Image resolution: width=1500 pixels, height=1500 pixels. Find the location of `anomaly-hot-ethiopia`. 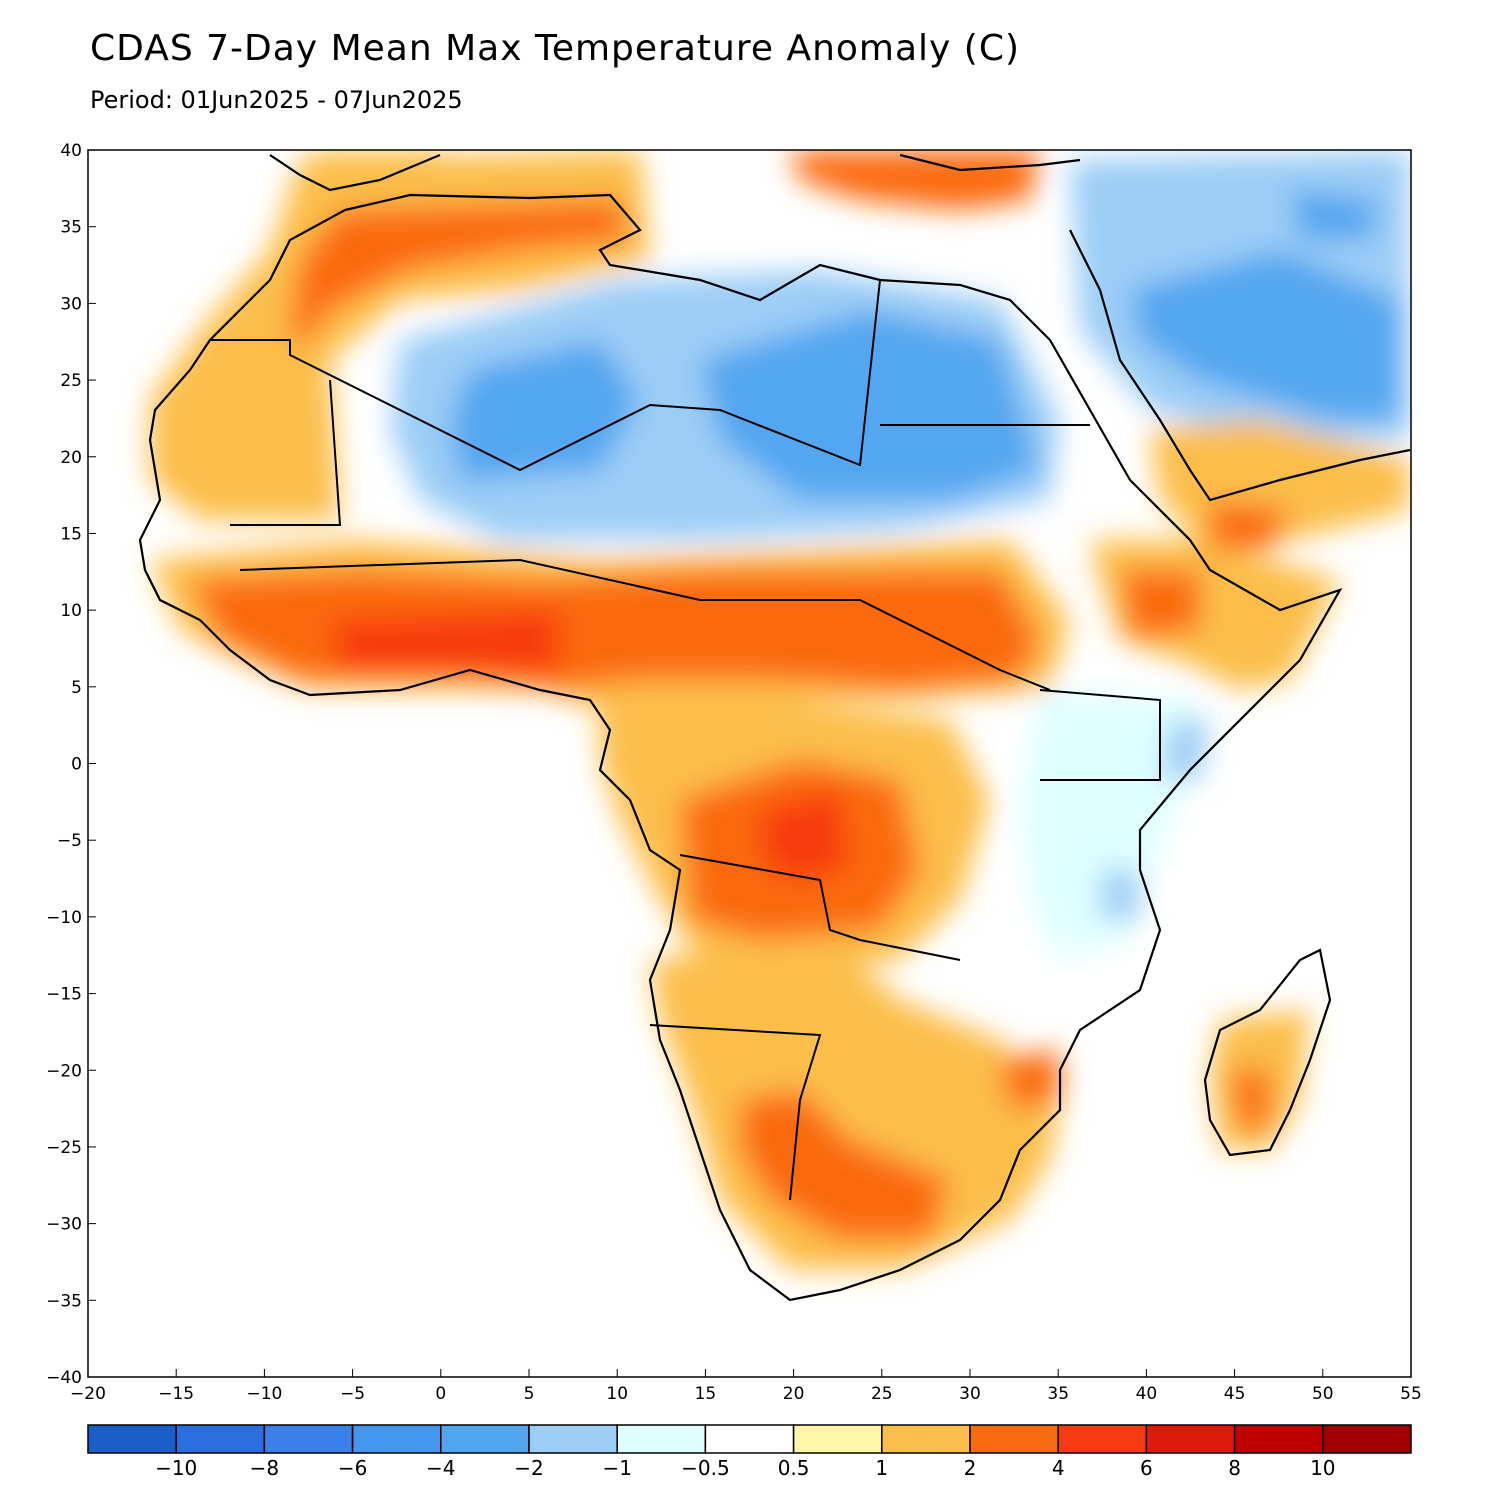

anomaly-hot-ethiopia is located at coordinates (1160, 605).